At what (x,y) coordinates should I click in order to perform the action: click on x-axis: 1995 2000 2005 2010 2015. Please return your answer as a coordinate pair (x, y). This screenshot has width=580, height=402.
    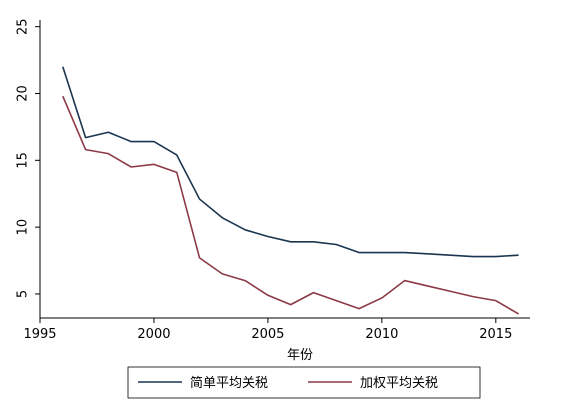
    Looking at the image, I should click on (276, 329).